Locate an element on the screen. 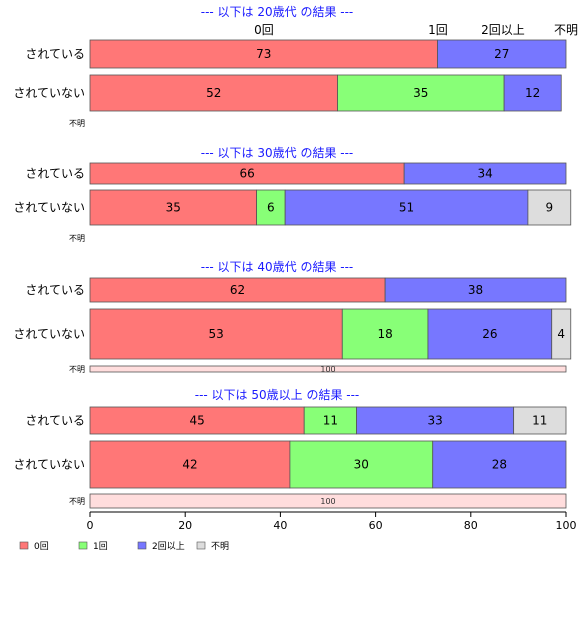  bar-value-label: 34 is located at coordinates (484, 174).